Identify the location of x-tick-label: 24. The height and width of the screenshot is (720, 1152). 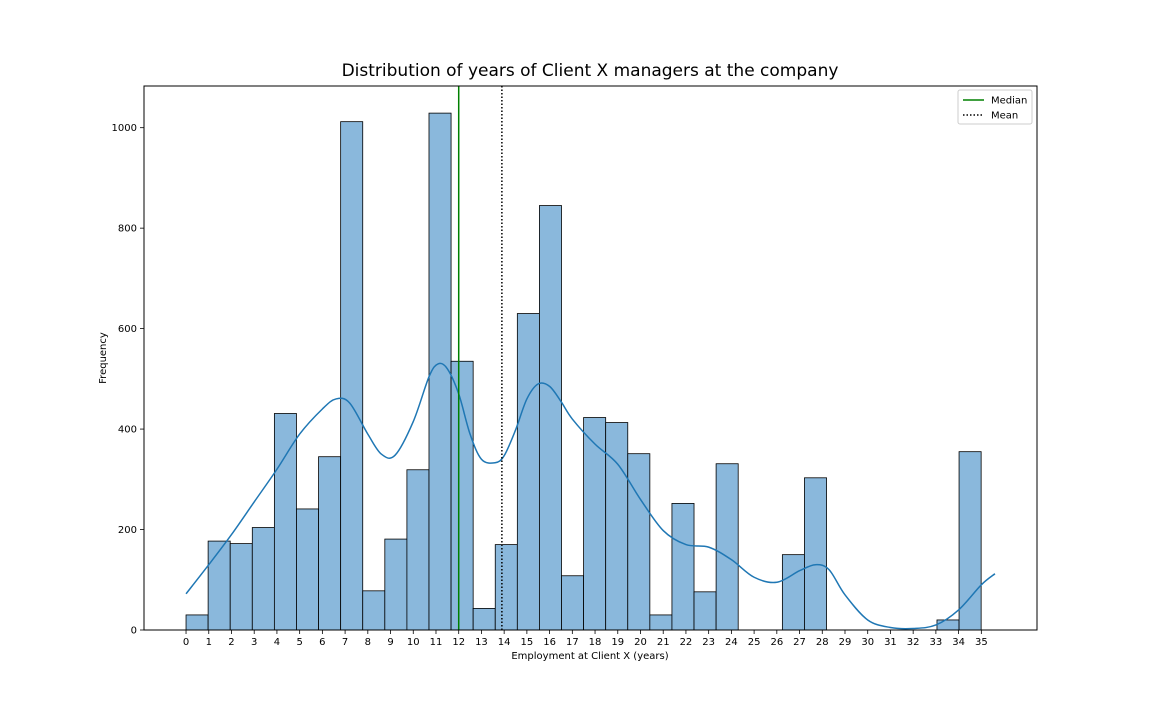
(731, 642).